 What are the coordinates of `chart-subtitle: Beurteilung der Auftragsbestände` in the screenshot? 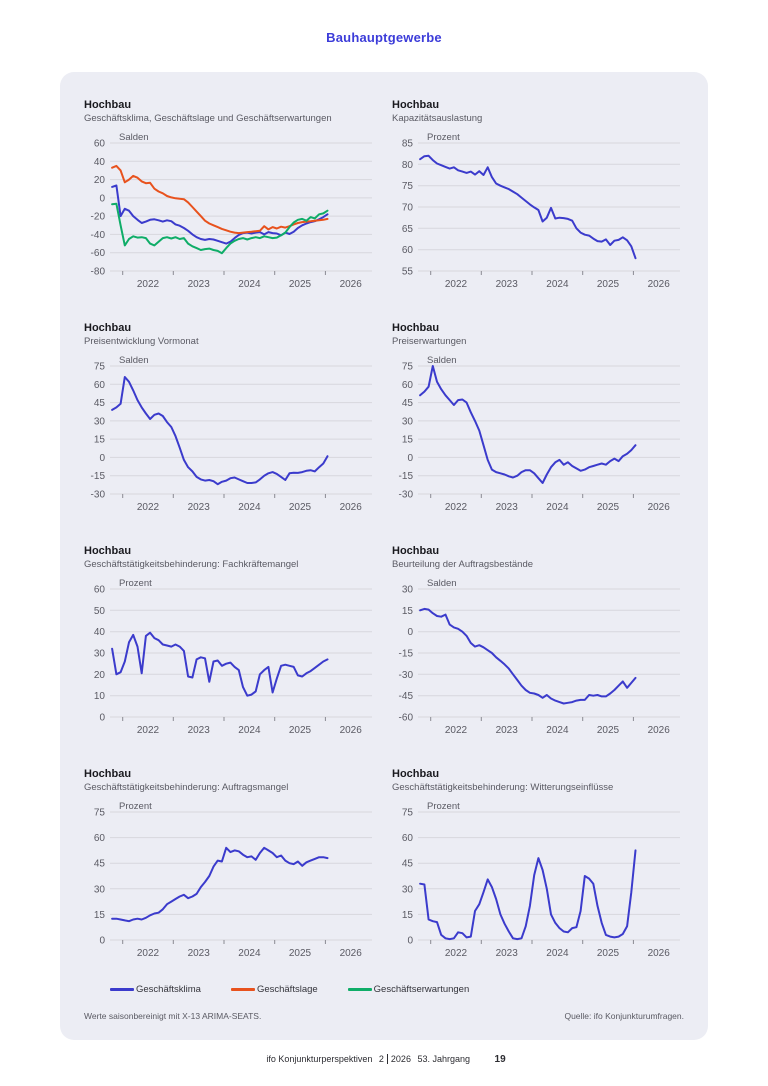 It's located at (463, 564).